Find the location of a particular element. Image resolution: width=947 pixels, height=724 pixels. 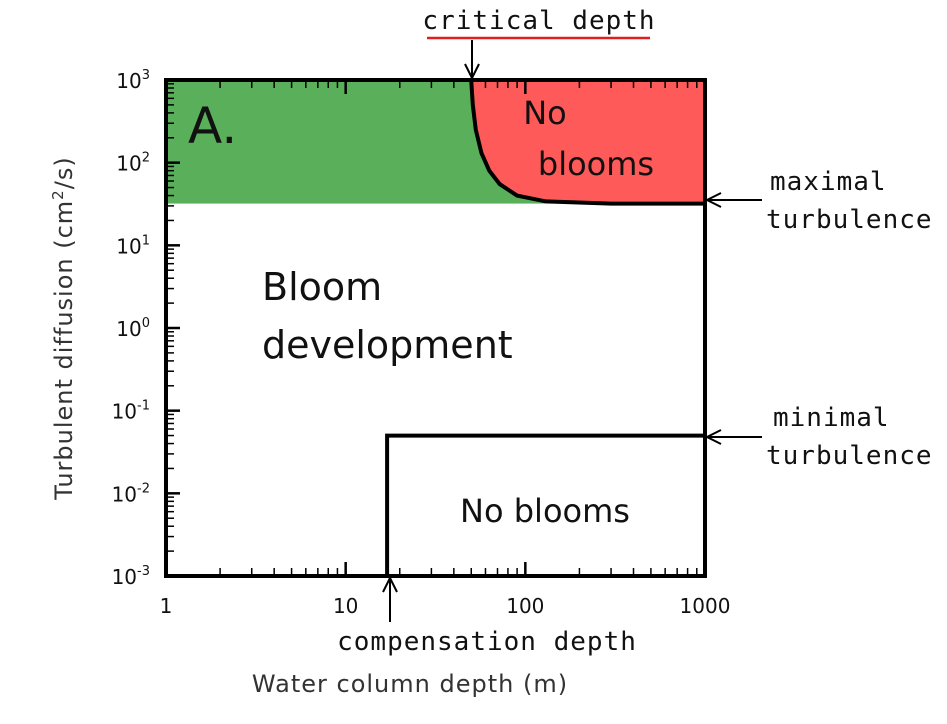

bloom-development-label-line1: Bloom is located at coordinates (322, 287).